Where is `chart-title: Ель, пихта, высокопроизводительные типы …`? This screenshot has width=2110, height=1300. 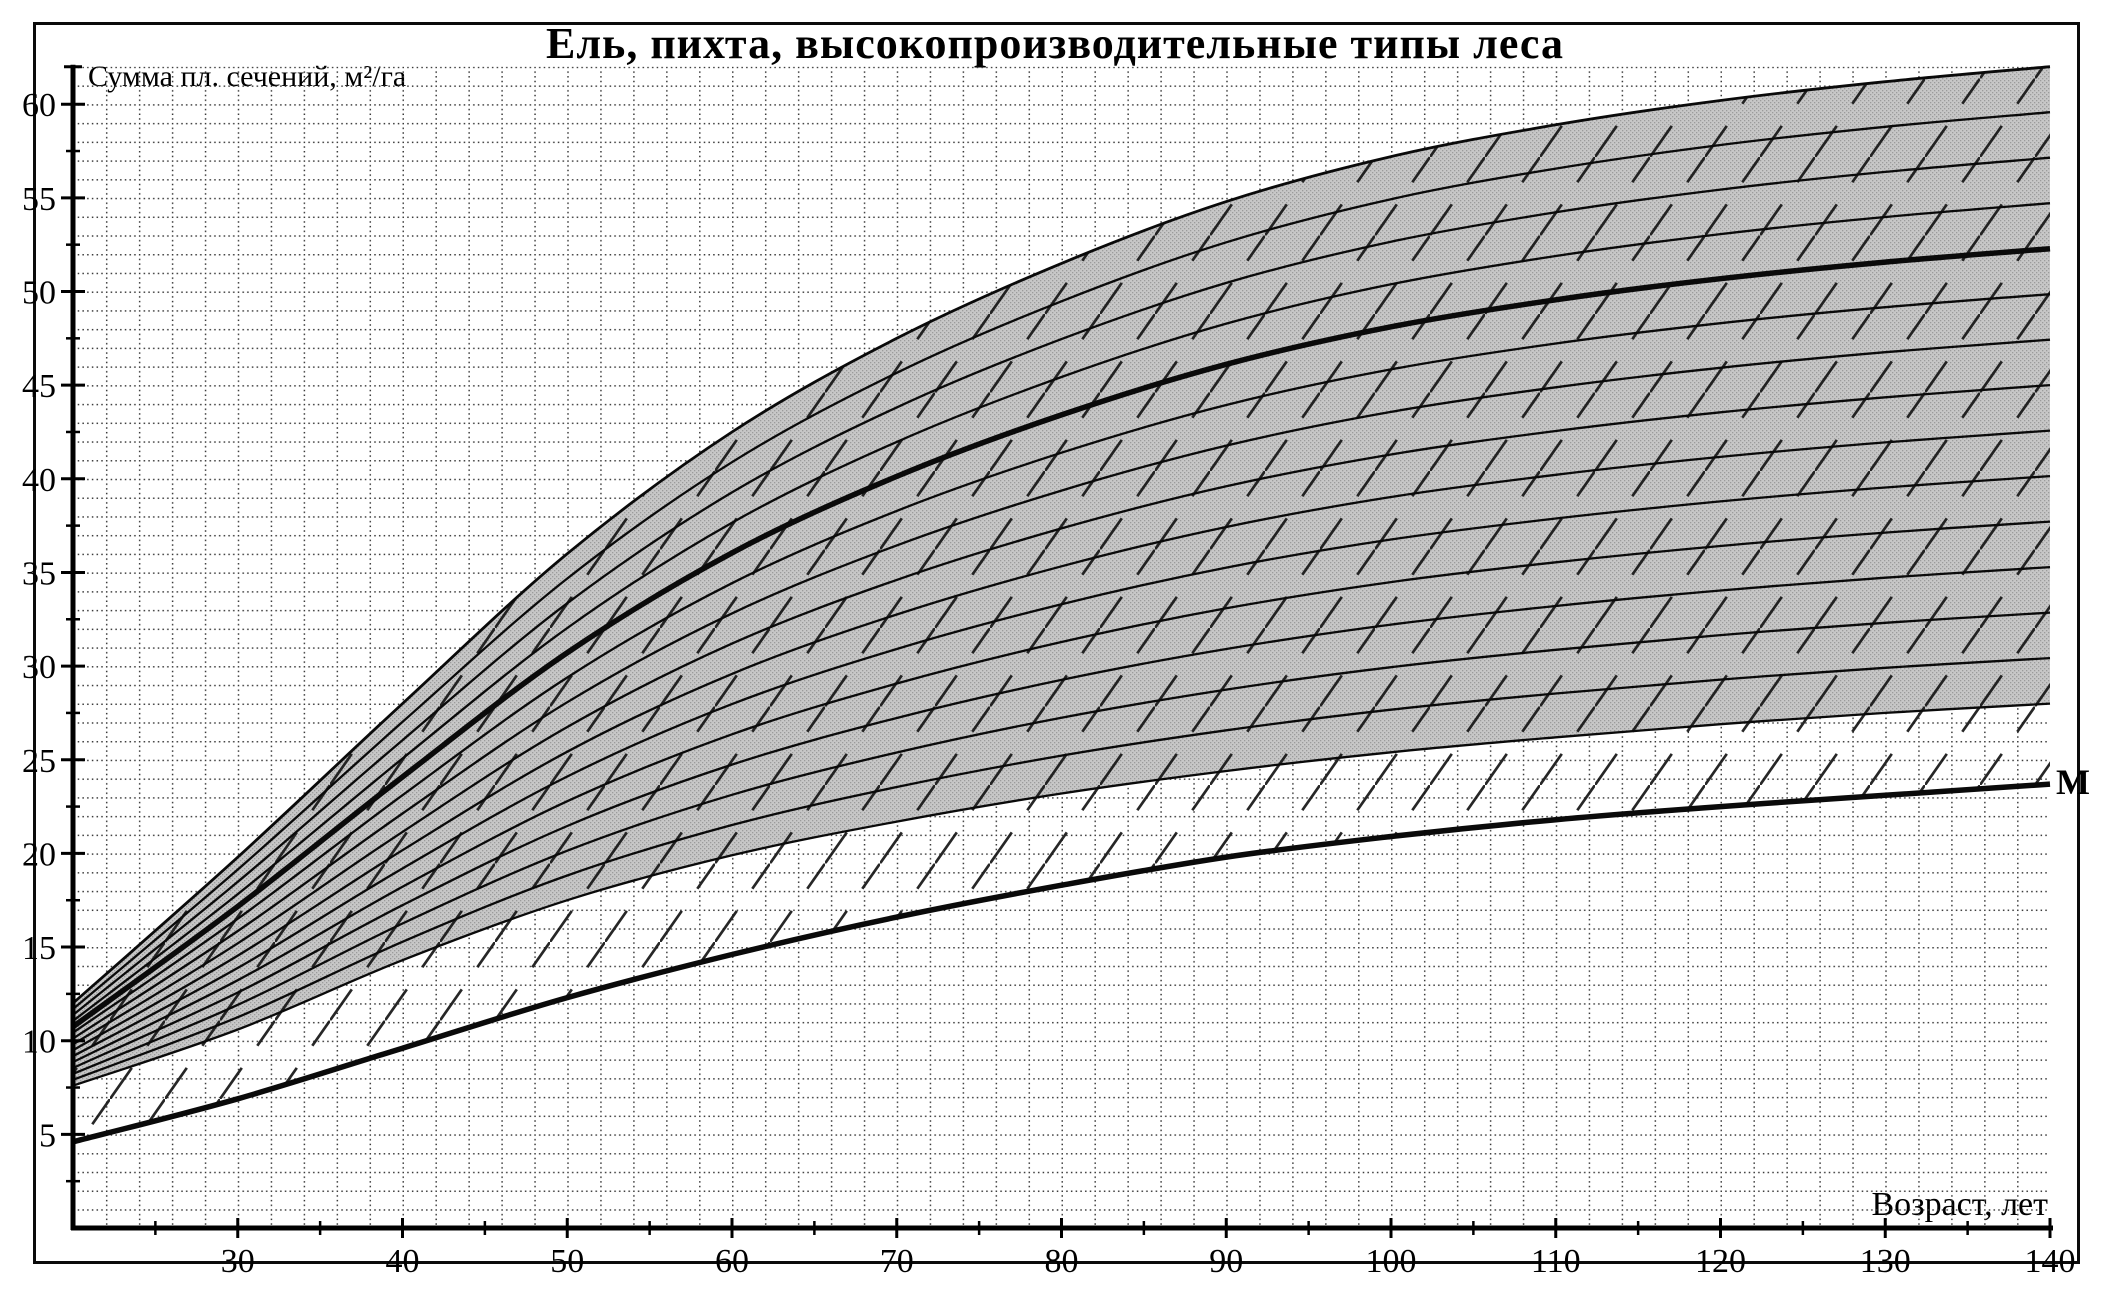 chart-title: Ель, пихта, высокопроизводительные типы … is located at coordinates (1055, 43).